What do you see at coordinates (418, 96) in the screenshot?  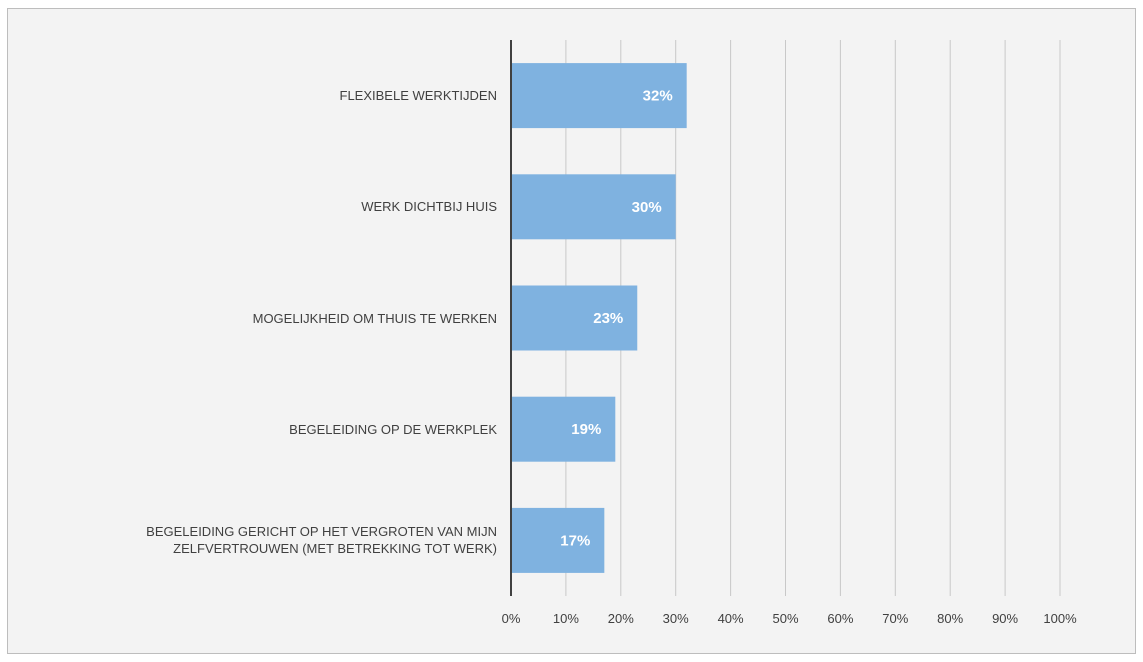 I see `category-label: FLEXIBELE WERKTIJDEN` at bounding box center [418, 96].